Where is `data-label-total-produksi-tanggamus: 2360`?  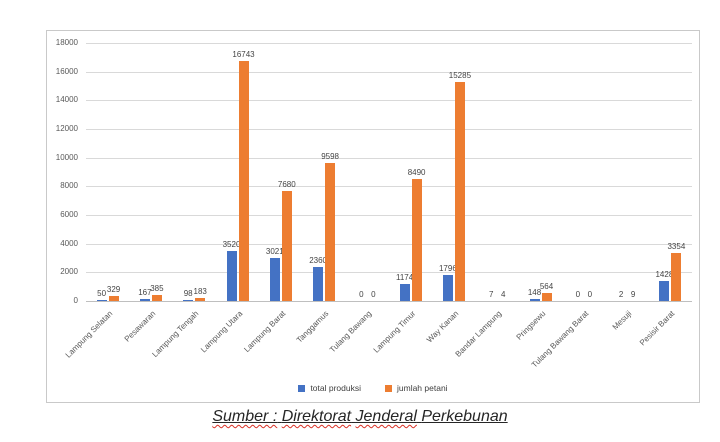
data-label-total-produksi-tanggamus: 2360 is located at coordinates (318, 260).